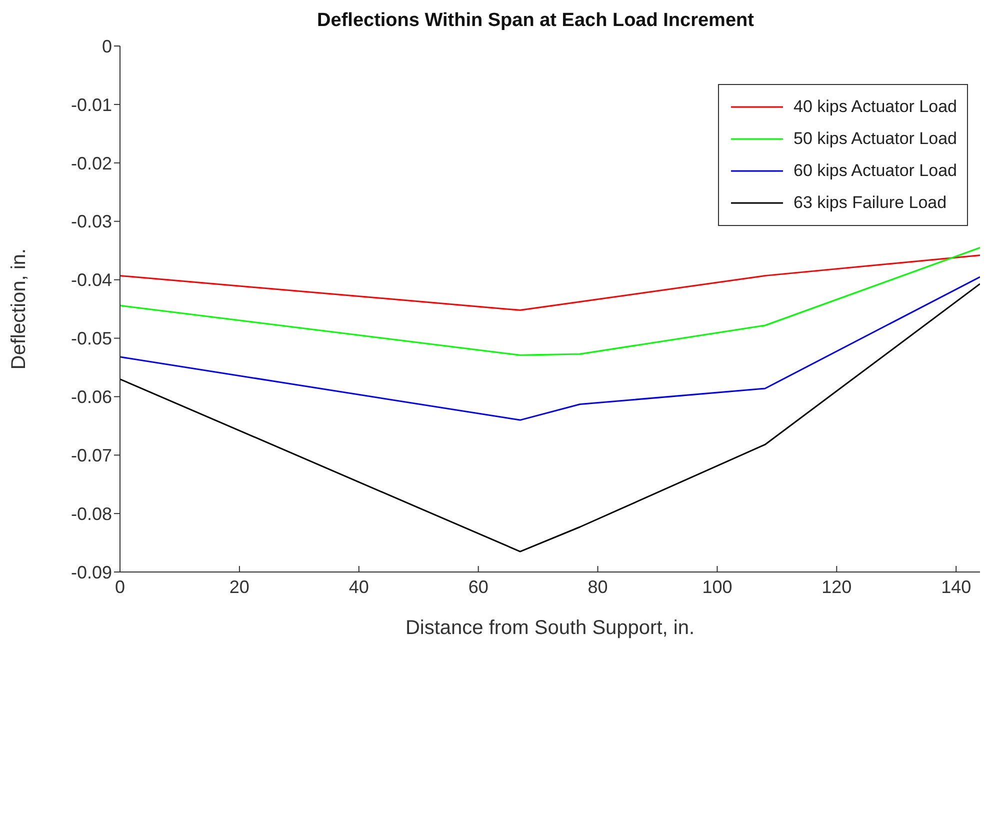 The width and height of the screenshot is (991, 818). Describe the element at coordinates (875, 139) in the screenshot. I see `legend-label: 50 kips Actuator Load` at that location.